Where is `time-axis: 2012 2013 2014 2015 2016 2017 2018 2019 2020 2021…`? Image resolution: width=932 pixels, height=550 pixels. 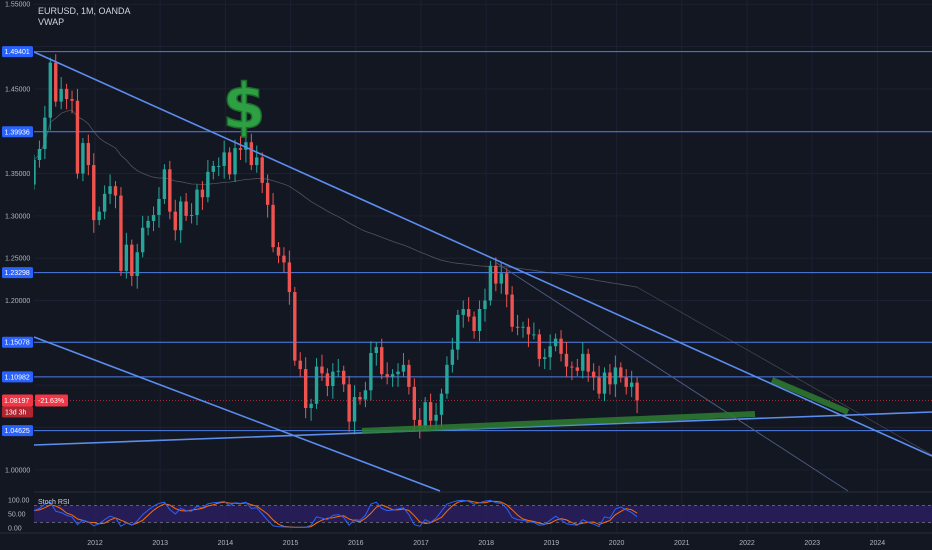
time-axis: 2012 2013 2014 2015 2016 2017 2018 2019 2020 2021… is located at coordinates (466, 539).